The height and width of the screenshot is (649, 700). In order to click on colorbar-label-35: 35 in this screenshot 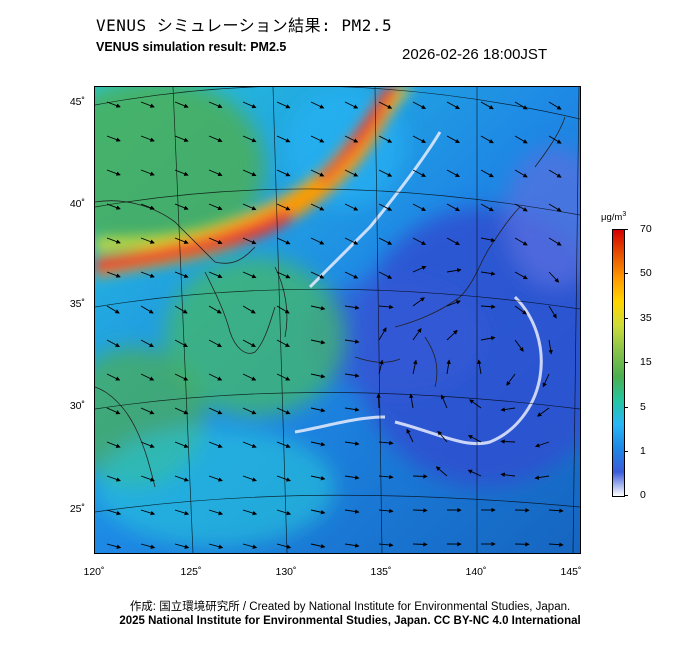, I will do `click(646, 318)`.